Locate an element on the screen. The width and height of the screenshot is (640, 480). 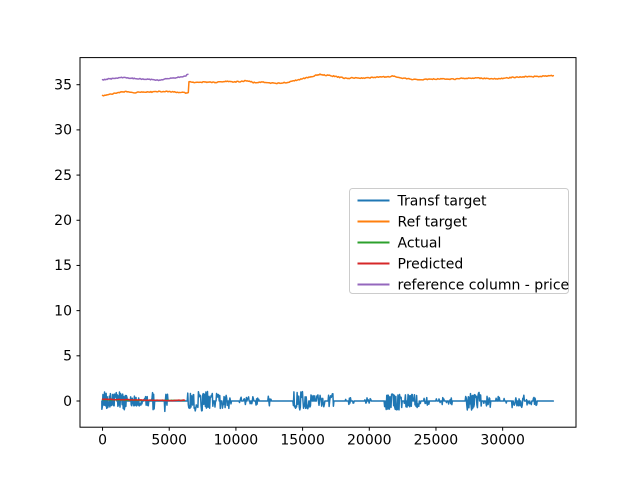
legend-item: Ref target is located at coordinates (412, 222).